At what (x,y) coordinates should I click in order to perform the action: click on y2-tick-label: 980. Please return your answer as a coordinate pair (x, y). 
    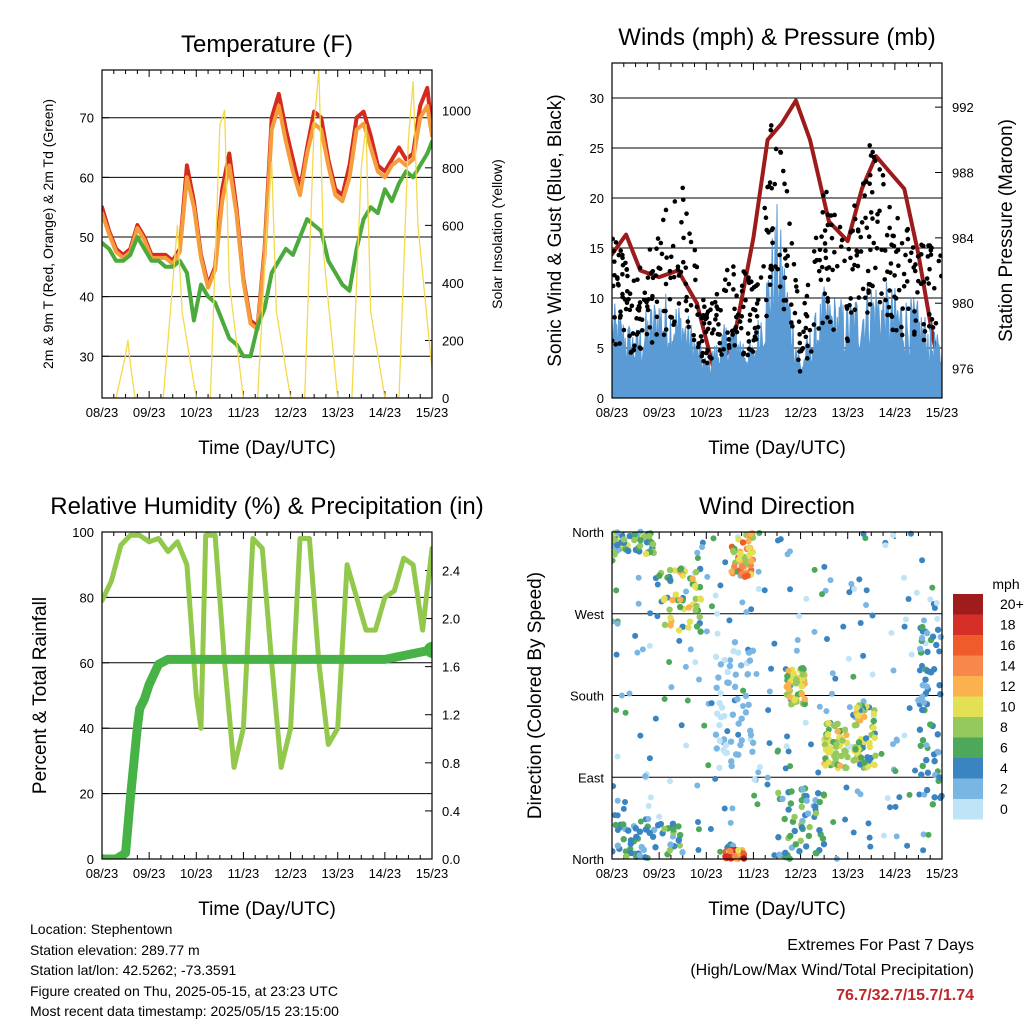
    Looking at the image, I should click on (963, 303).